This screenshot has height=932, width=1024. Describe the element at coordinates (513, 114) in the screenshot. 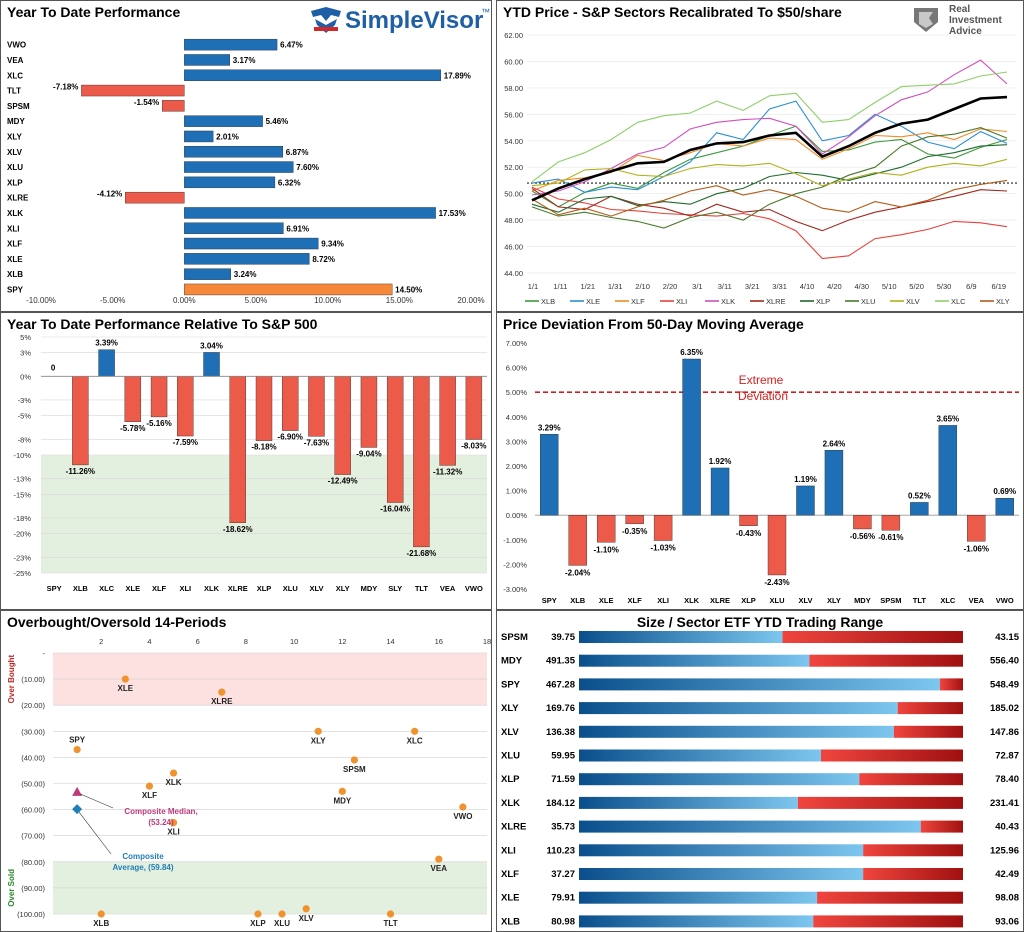

I see `y-tick-label: 56.00` at that location.